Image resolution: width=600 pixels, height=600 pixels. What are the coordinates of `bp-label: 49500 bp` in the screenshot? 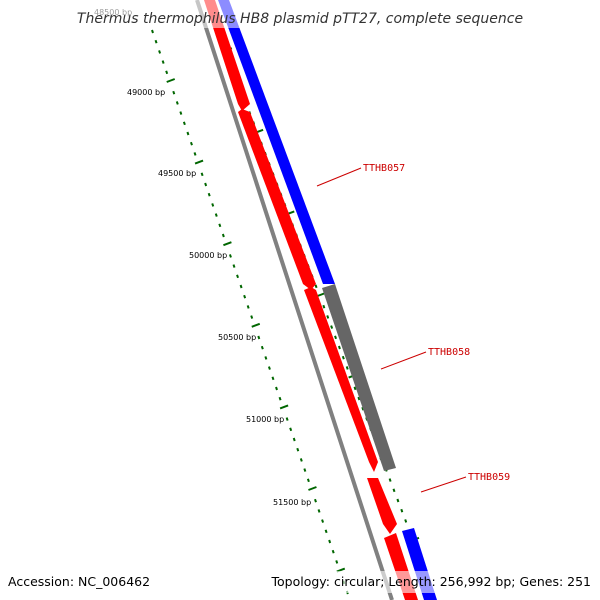 It's located at (177, 173).